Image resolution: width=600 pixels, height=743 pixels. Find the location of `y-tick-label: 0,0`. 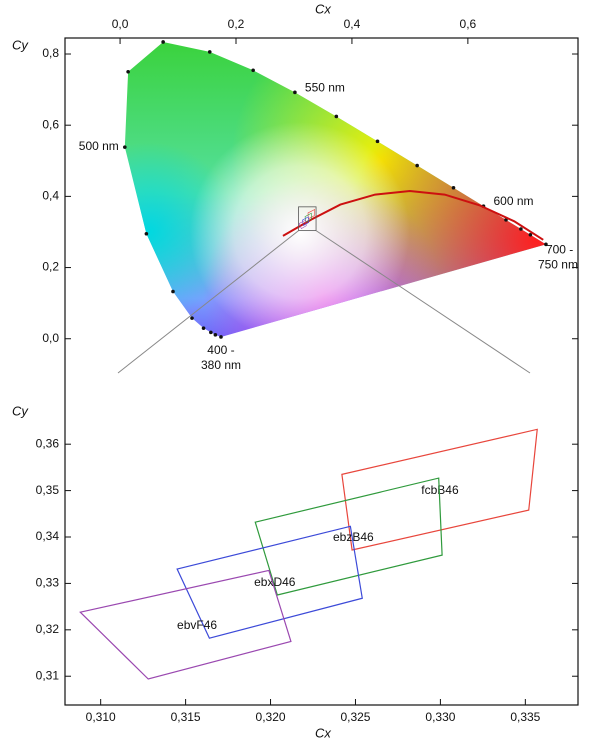

y-tick-label: 0,0 is located at coordinates (50, 338).